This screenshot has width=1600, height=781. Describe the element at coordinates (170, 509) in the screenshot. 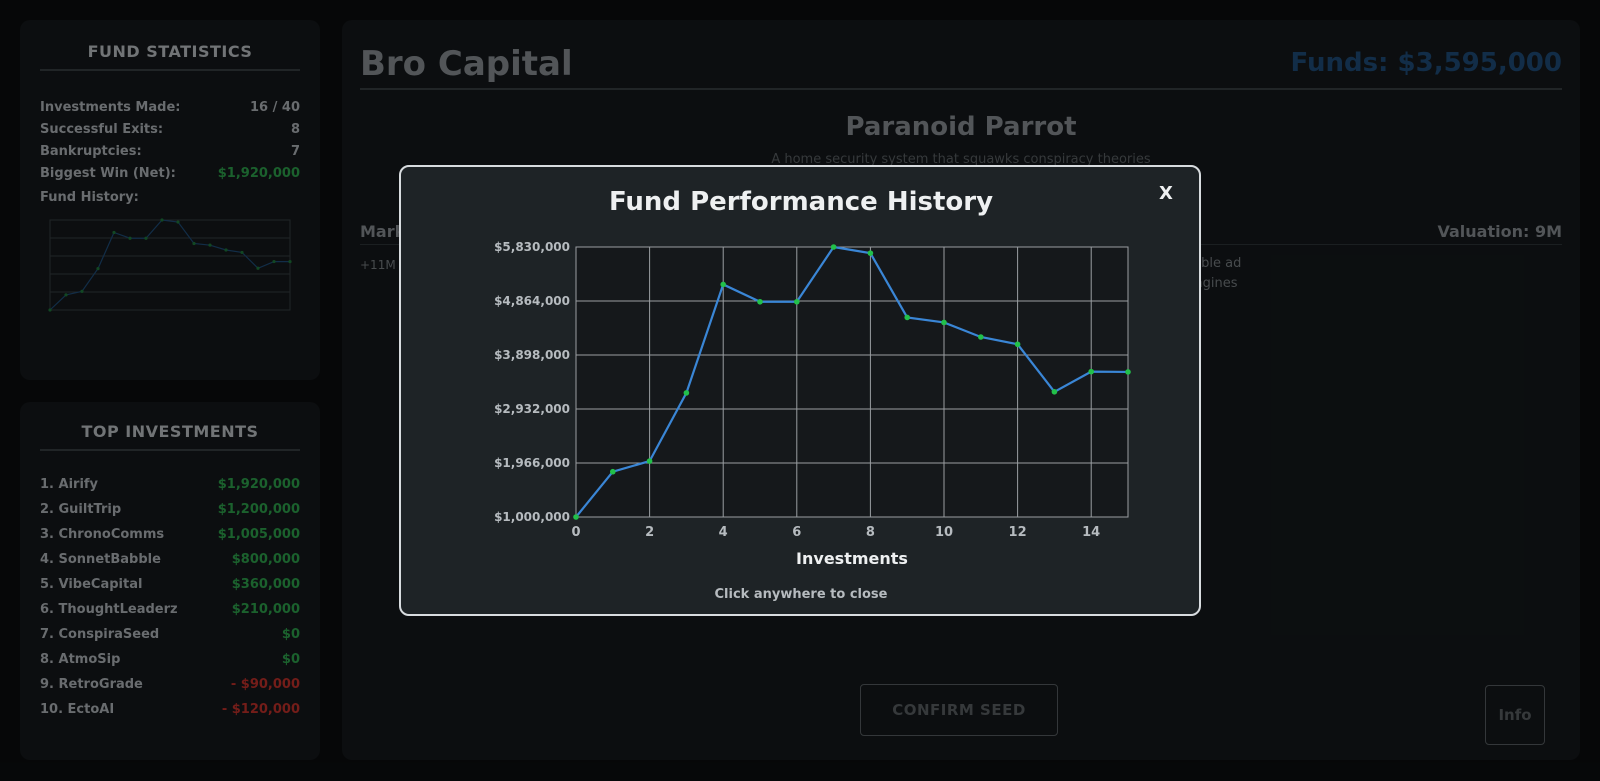

I see `top-investment-row: 2. GuiltTrip $1,200,000` at that location.